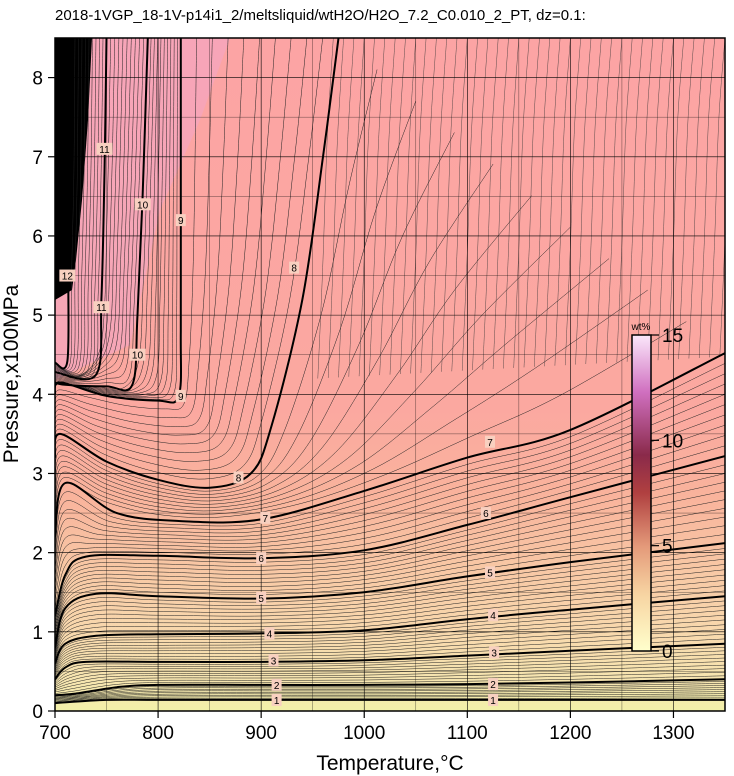 Image resolution: width=734 pixels, height=776 pixels. Describe the element at coordinates (37, 474) in the screenshot. I see `y-tick-label: 3` at that location.